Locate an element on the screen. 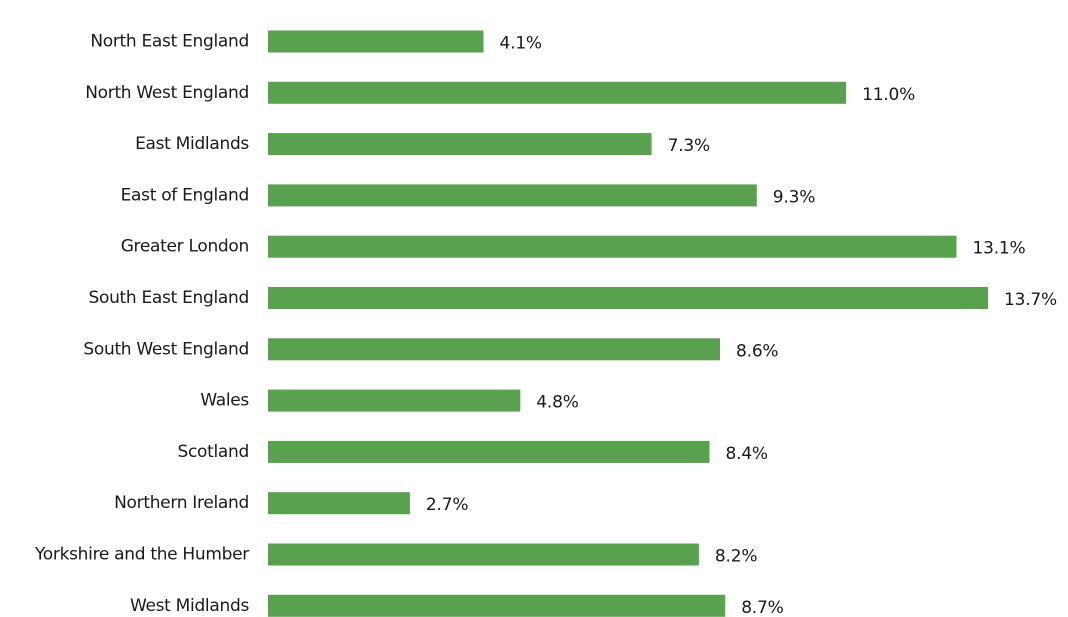 The height and width of the screenshot is (617, 1068). bar-greater-london is located at coordinates (612, 246).